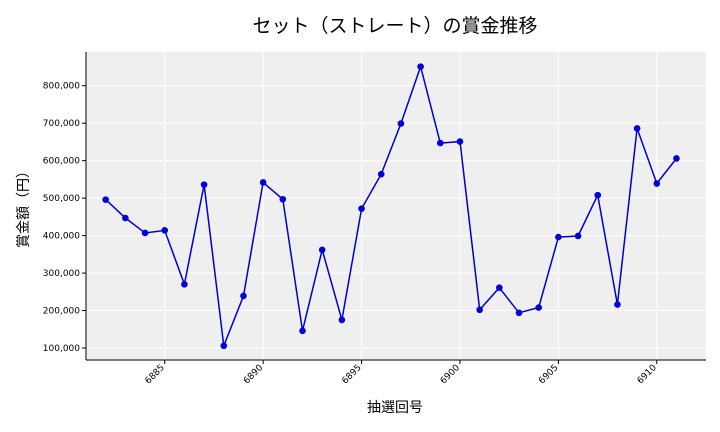  Describe the element at coordinates (450, 374) in the screenshot. I see `x-tick-label: 6900` at that location.